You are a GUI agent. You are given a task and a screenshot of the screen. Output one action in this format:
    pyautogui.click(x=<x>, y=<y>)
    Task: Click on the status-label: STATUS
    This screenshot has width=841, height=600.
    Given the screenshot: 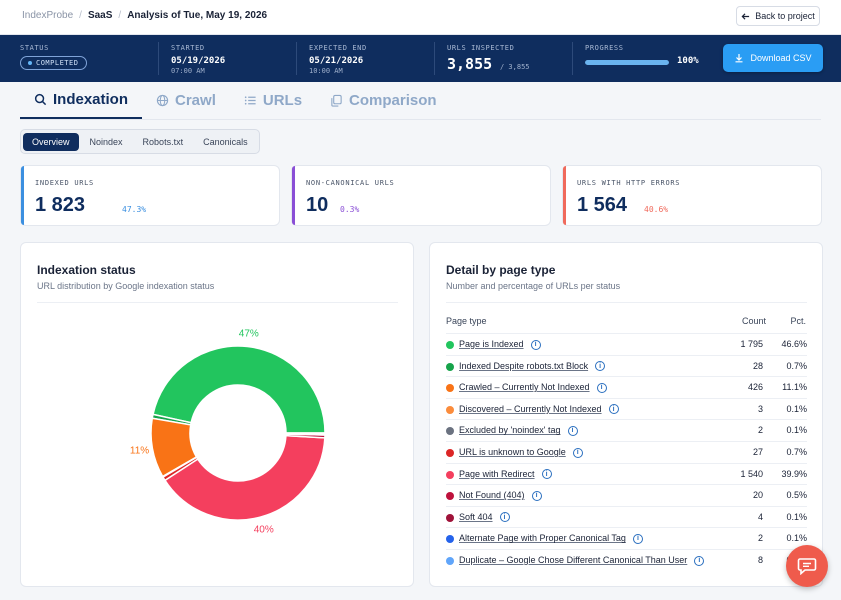 What is the action you would take?
    pyautogui.click(x=34, y=48)
    